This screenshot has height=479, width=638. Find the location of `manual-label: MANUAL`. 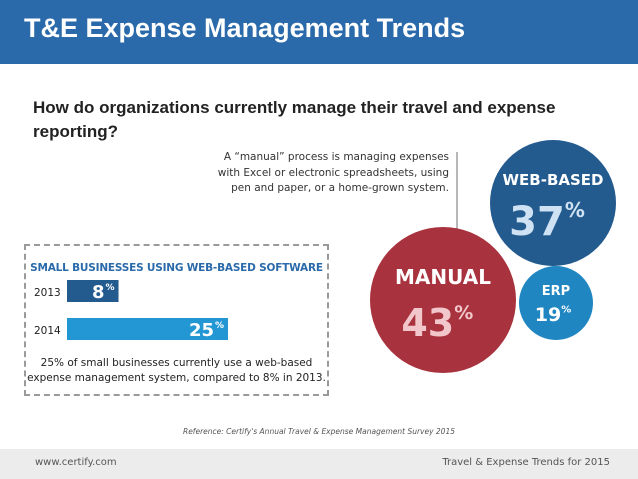

manual-label: MANUAL is located at coordinates (443, 277).